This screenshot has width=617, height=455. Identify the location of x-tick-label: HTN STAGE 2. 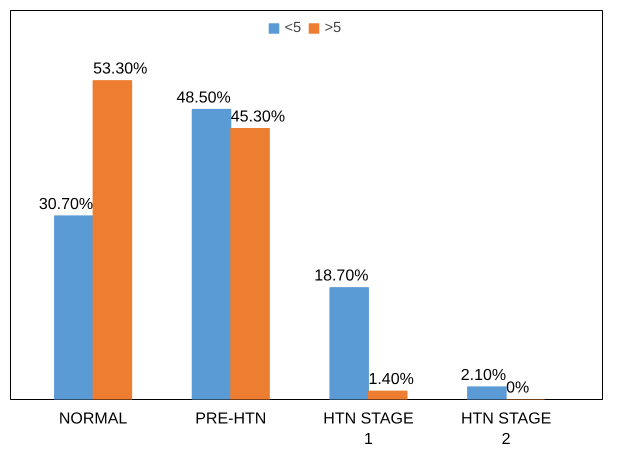
(506, 429).